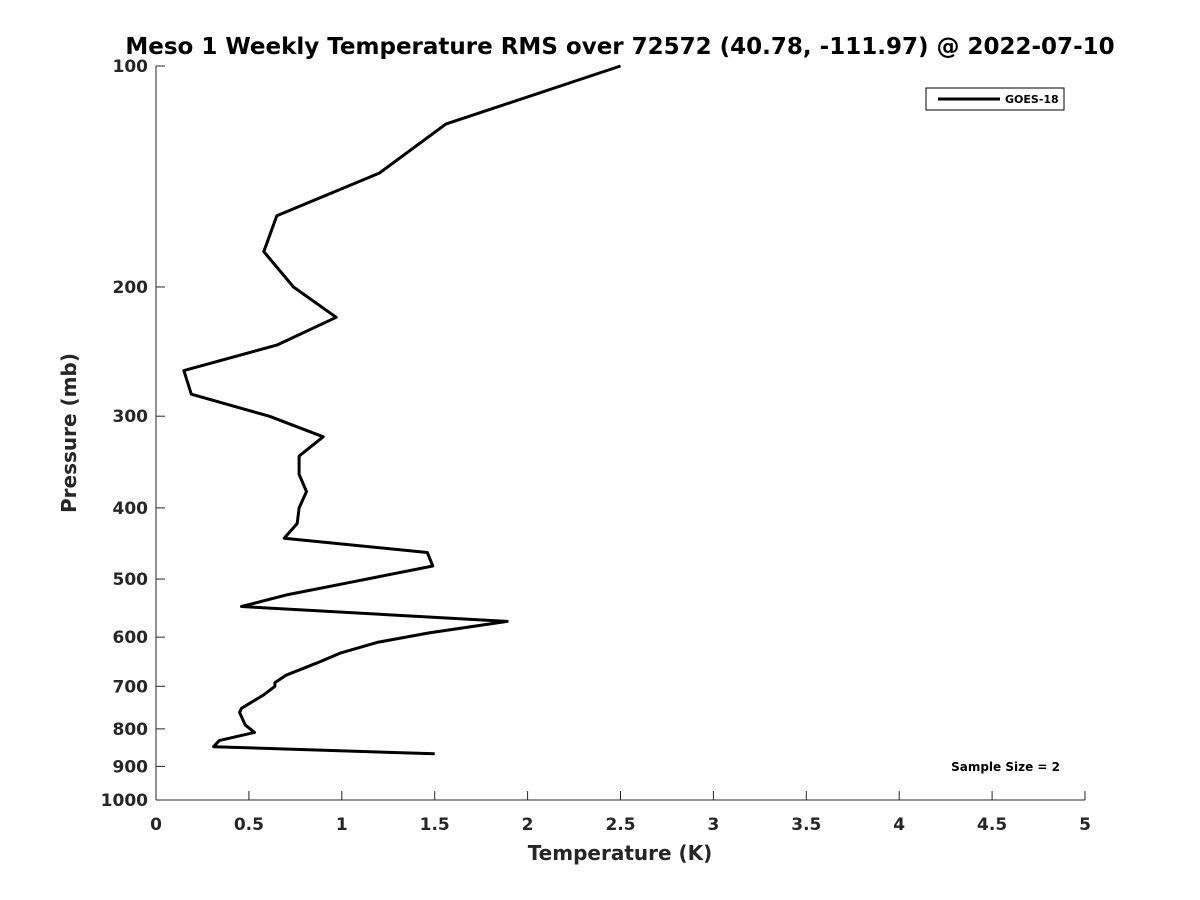 This screenshot has width=1200, height=900. Describe the element at coordinates (995, 99) in the screenshot. I see `legend: GOES-18` at that location.